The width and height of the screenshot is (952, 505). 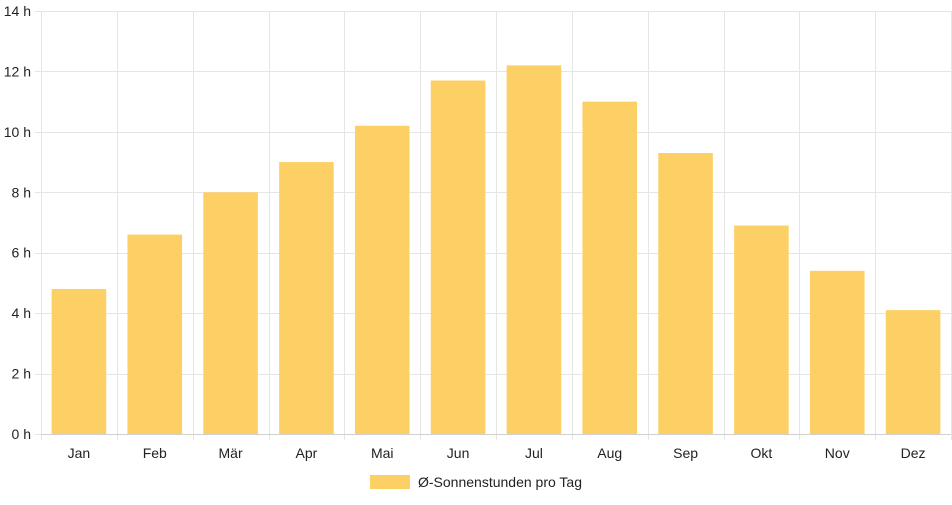 I want to click on legend: Ø-Sonnenstunden pro Tag, so click(x=476, y=482).